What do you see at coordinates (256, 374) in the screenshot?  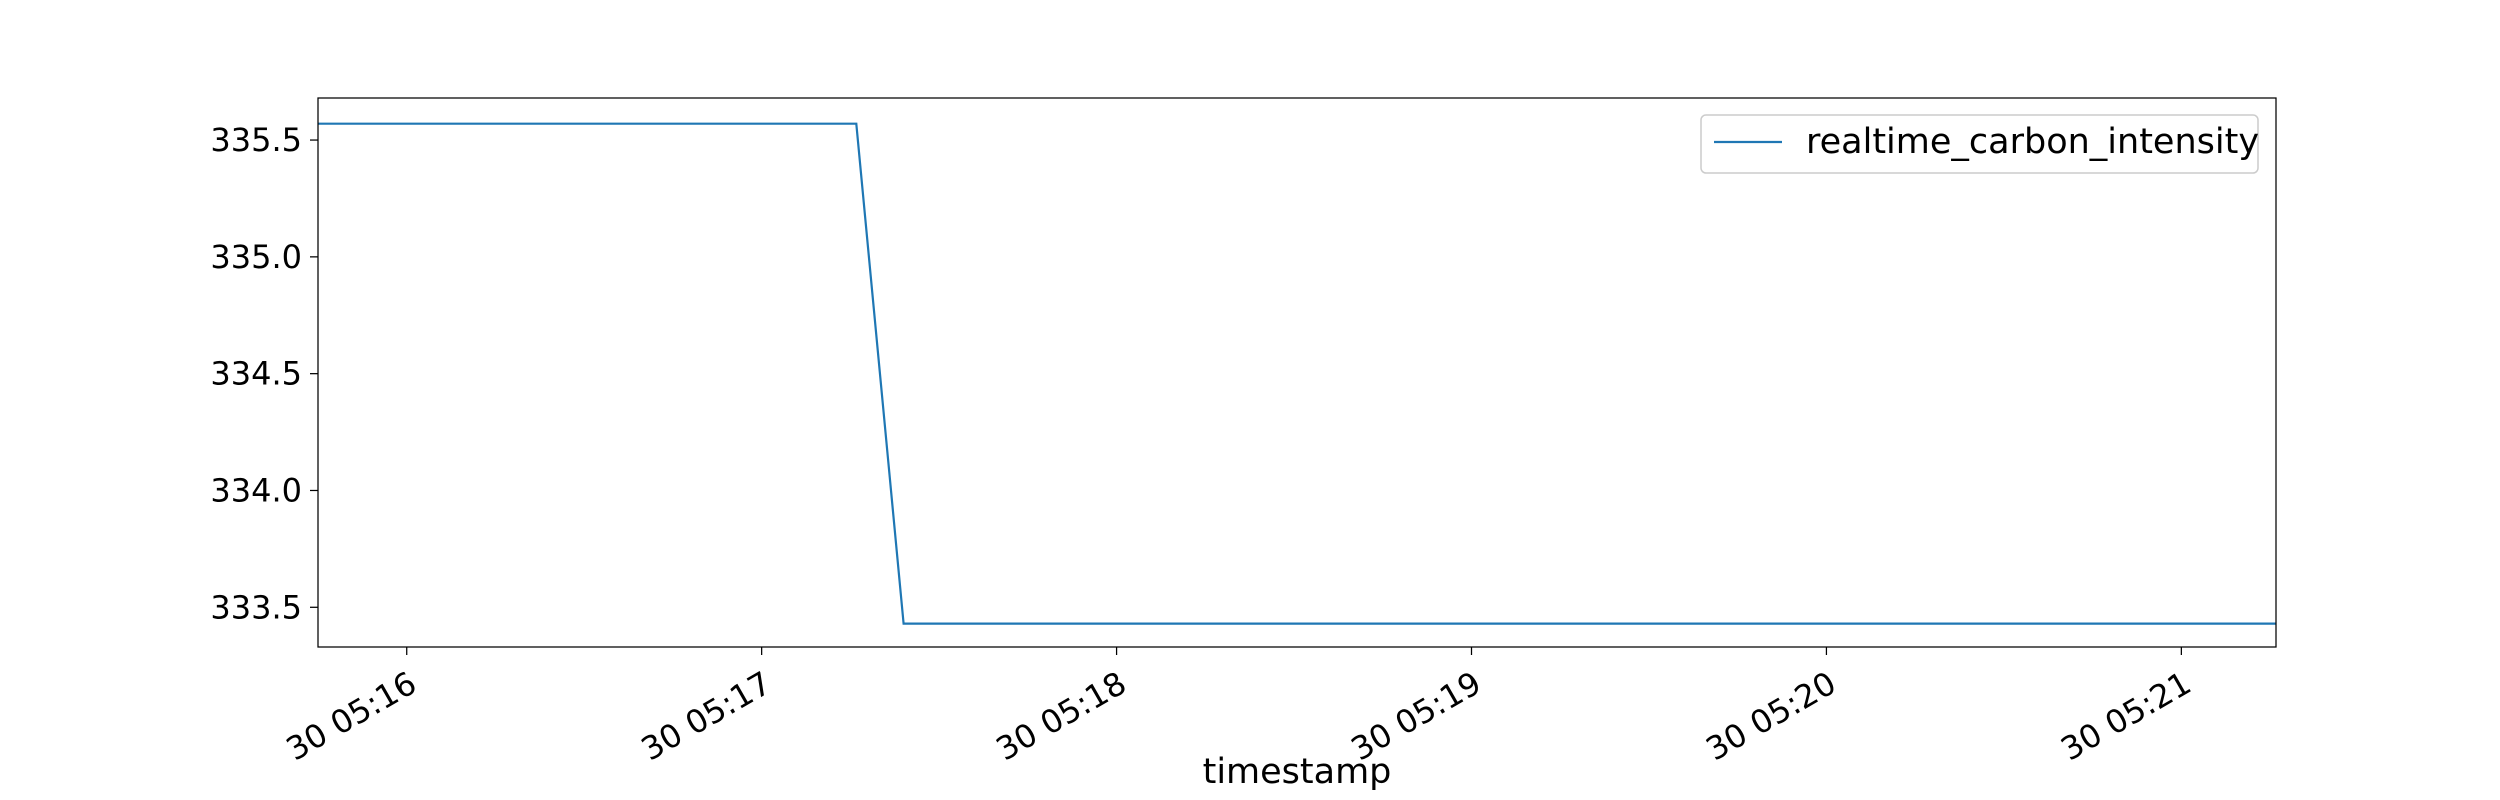 I see `y-tick-label: 334.5` at bounding box center [256, 374].